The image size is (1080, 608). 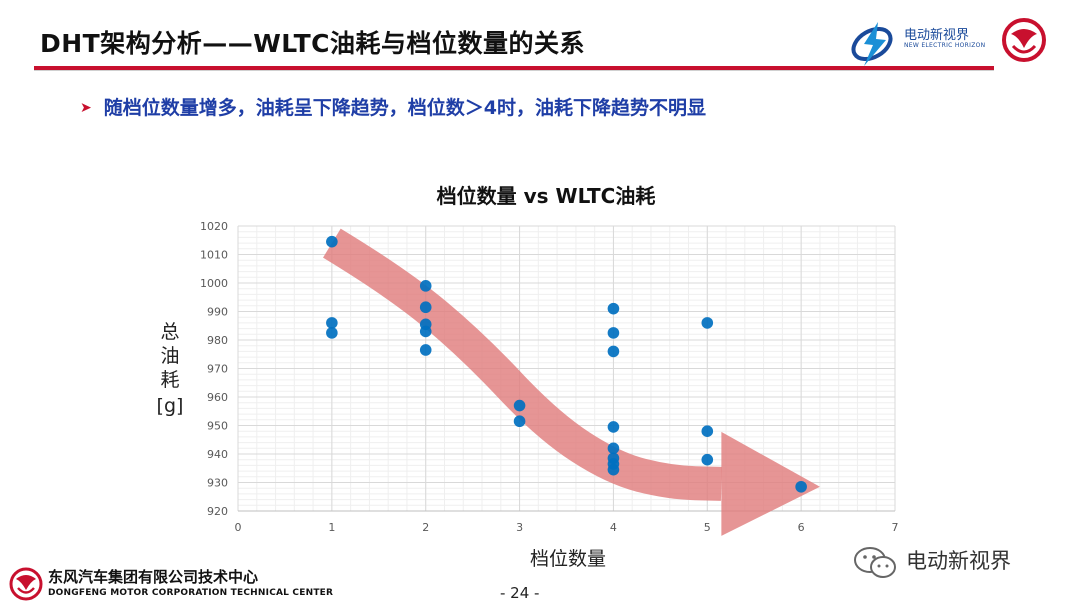 What do you see at coordinates (1024, 40) in the screenshot?
I see `dongfeng-logo` at bounding box center [1024, 40].